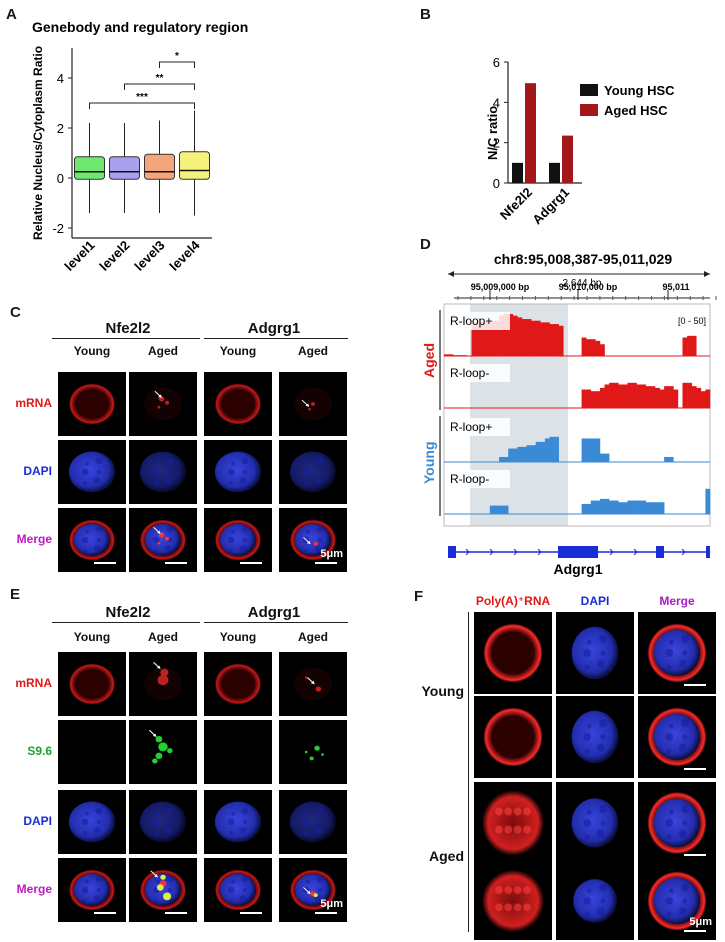  What do you see at coordinates (160, 78) in the screenshot?
I see `significance-label: **` at bounding box center [160, 78].